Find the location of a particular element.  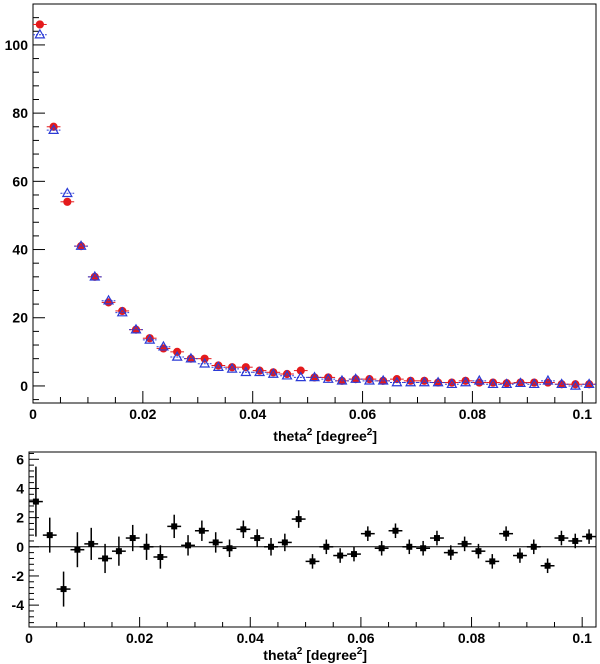

bottom-x-axis-title: theta2 [degree2] is located at coordinates (315, 654).